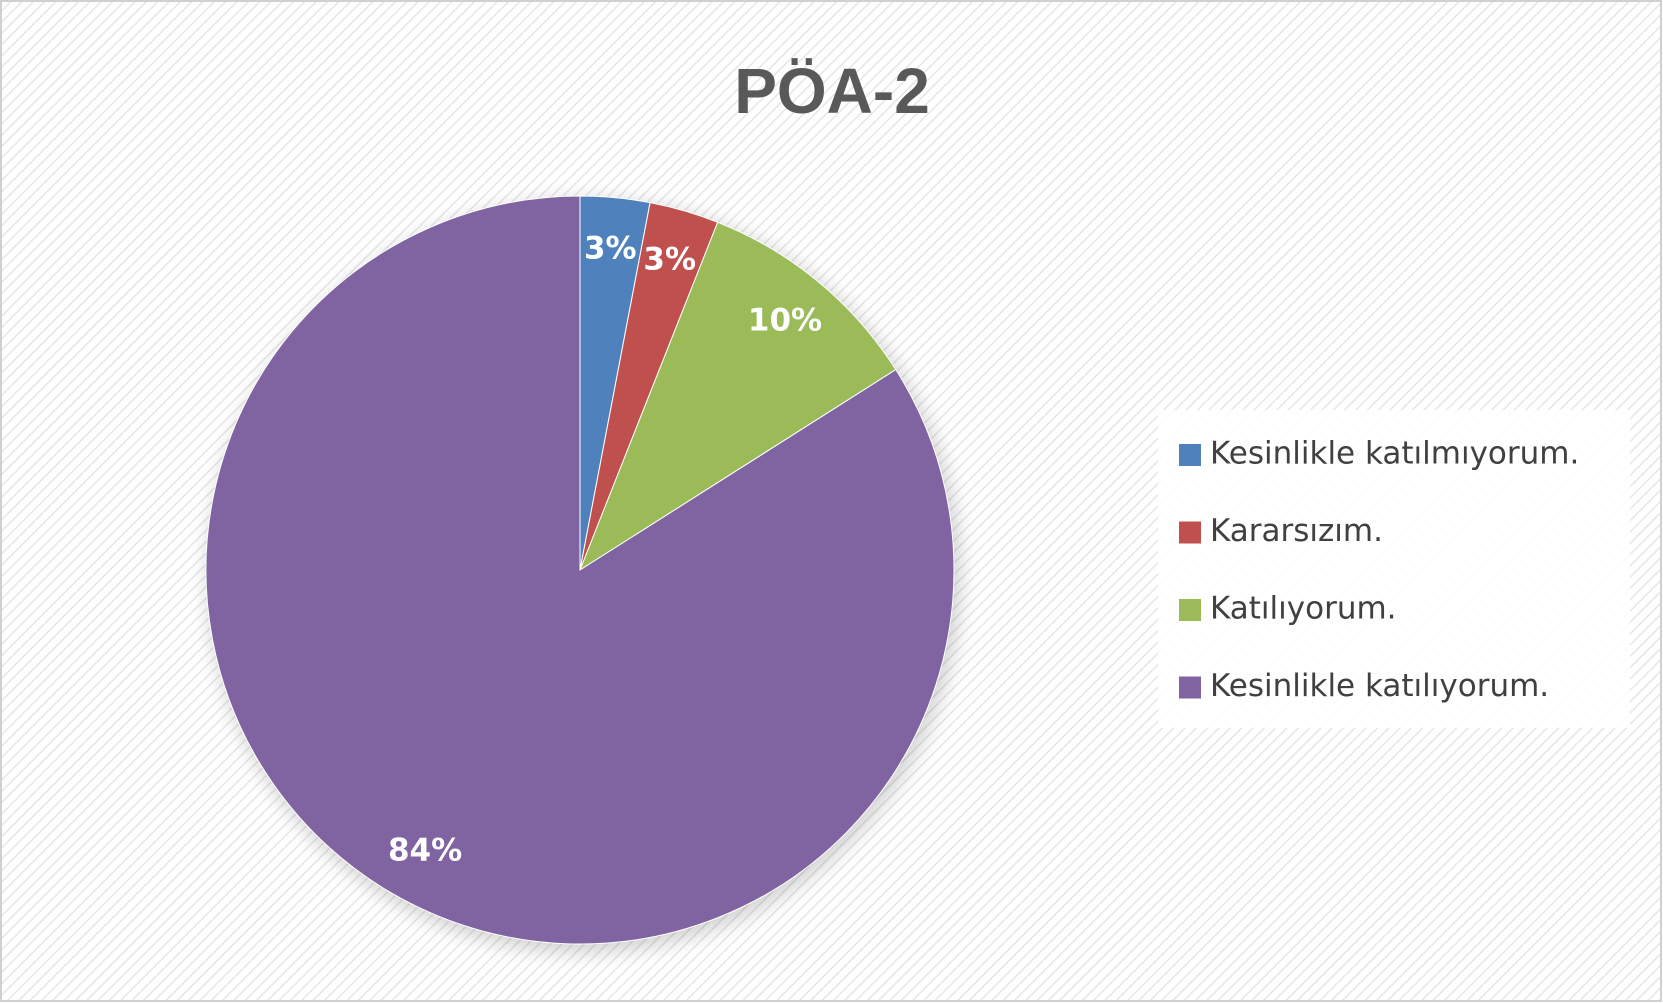 The width and height of the screenshot is (1663, 1003). I want to click on data-label: 84%, so click(425, 850).